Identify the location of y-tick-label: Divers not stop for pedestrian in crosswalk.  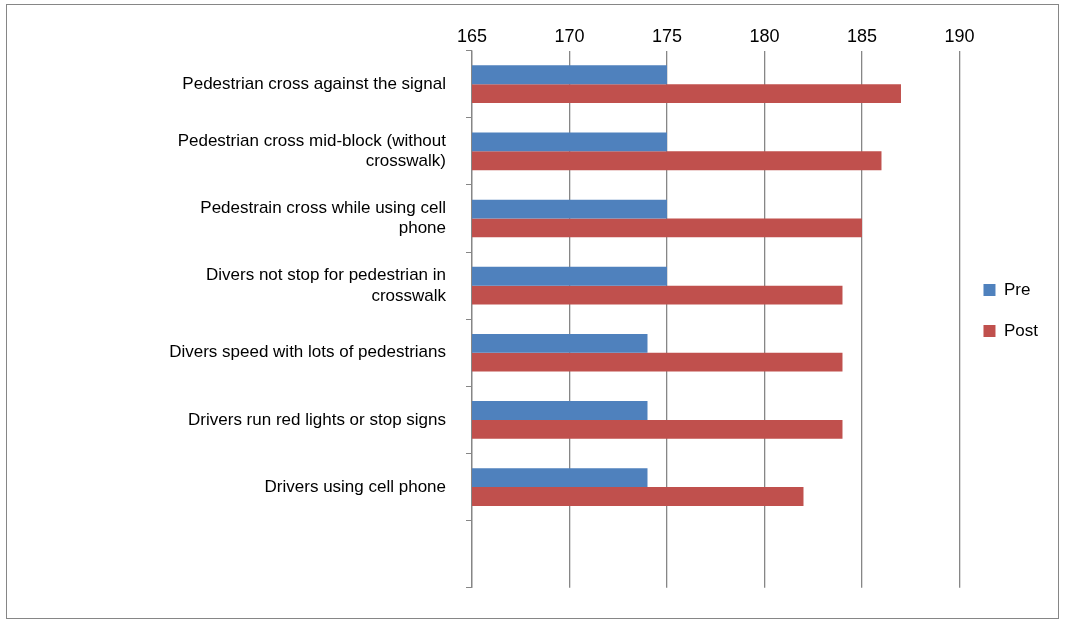
(326, 285).